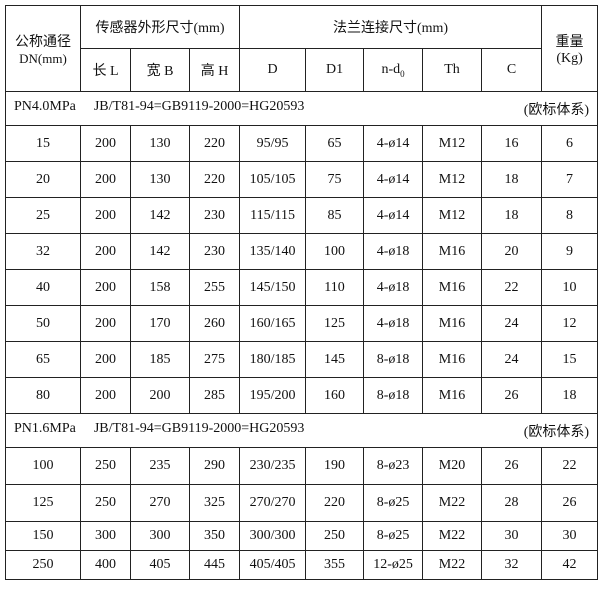 Image resolution: width=600 pixels, height=590 pixels. What do you see at coordinates (512, 287) in the screenshot?
I see `cell-c: 22` at bounding box center [512, 287].